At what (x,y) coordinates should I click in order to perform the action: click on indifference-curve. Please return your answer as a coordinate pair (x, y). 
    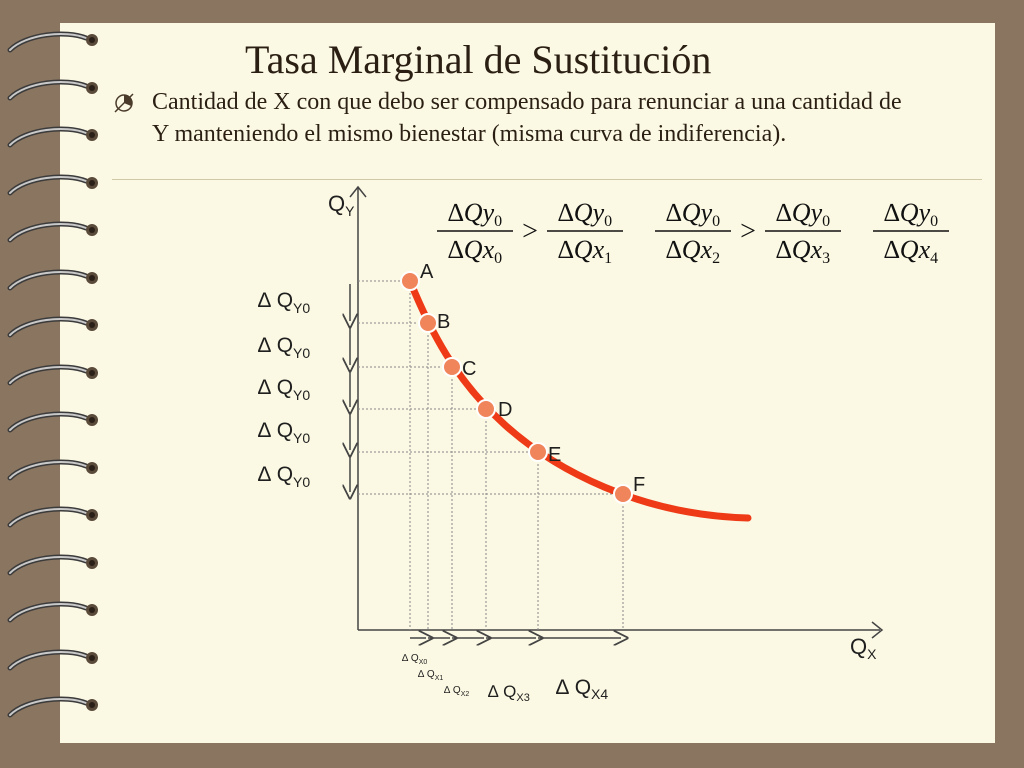
    Looking at the image, I should click on (579, 399).